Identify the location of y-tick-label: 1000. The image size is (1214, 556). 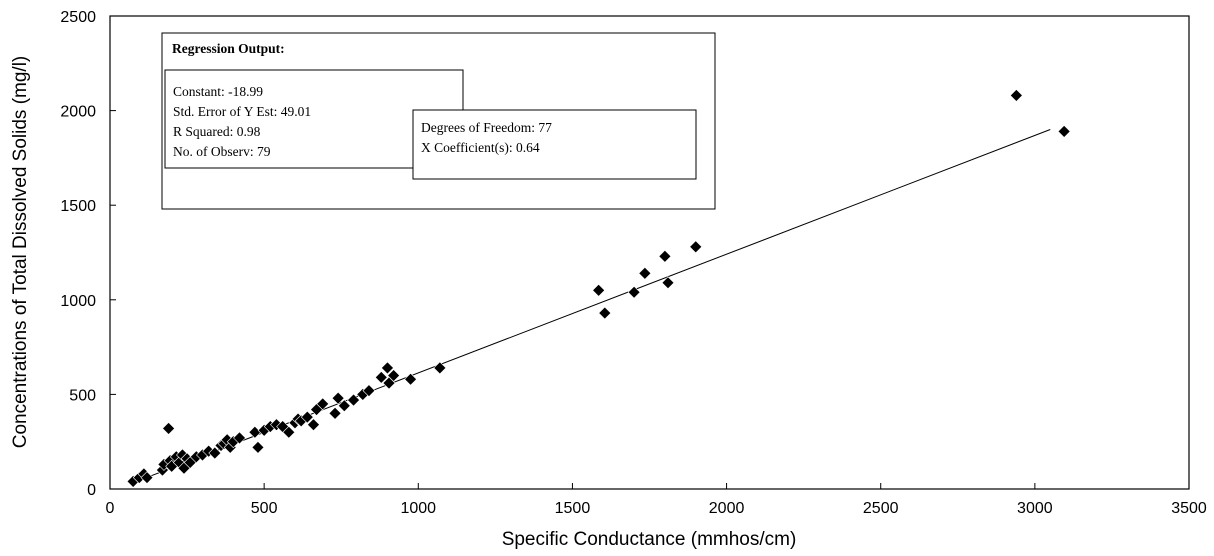
(78, 301).